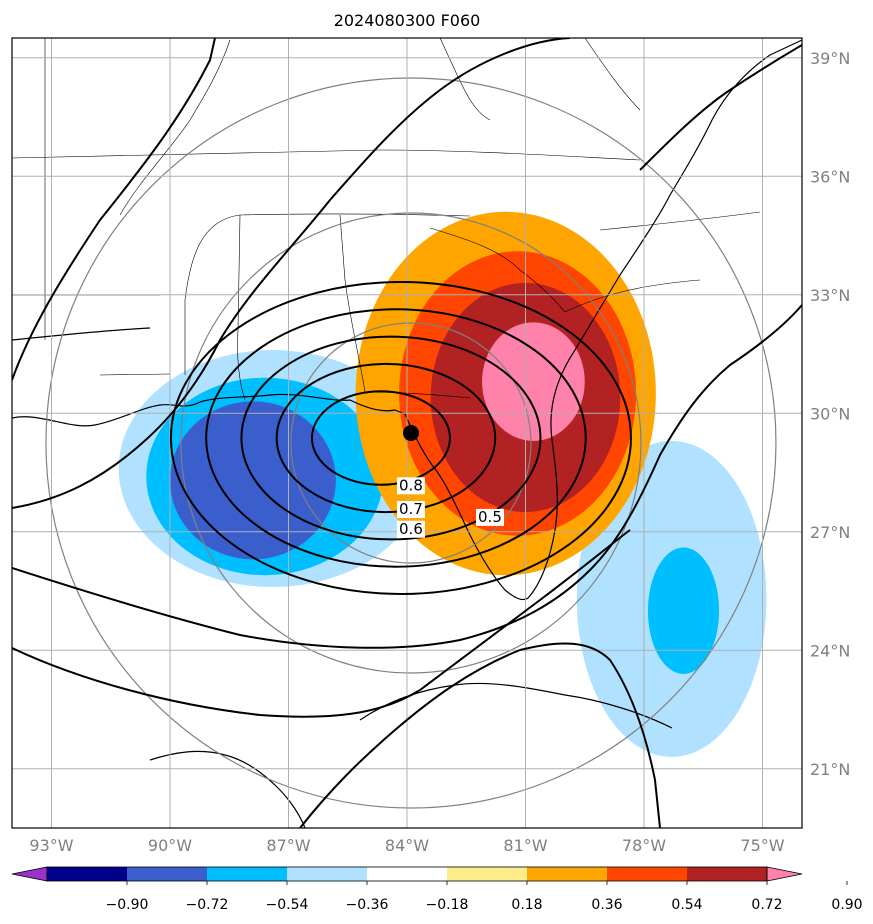  Describe the element at coordinates (29, 874) in the screenshot. I see `colorbar-extend-low` at that location.